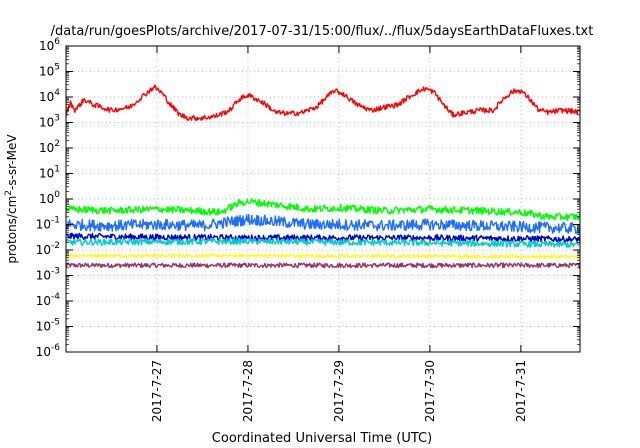 Image resolution: width=640 pixels, height=448 pixels. Describe the element at coordinates (248, 391) in the screenshot. I see `x-tick-label: 2017-7-28` at that location.